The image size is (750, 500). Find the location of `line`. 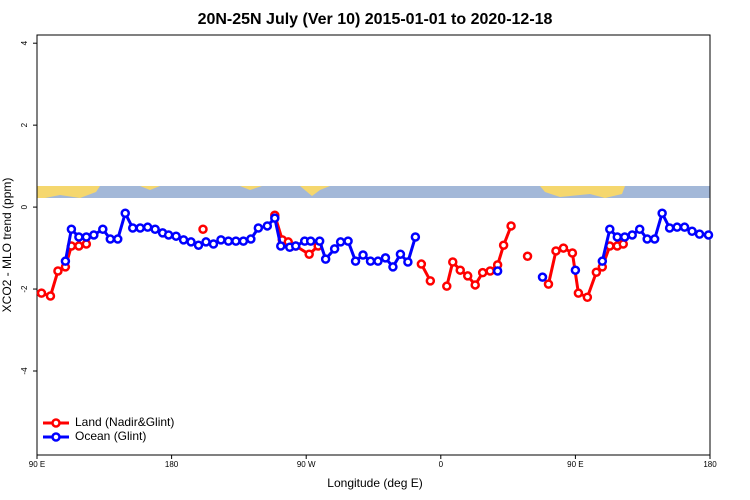

line is located at coordinates (479, 256).